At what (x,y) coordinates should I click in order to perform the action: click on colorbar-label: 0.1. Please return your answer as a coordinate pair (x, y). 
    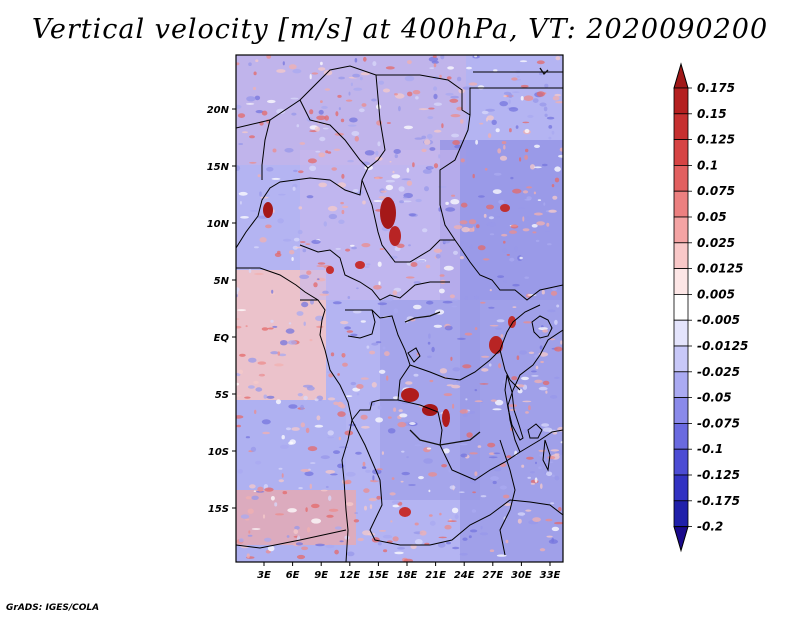
    Looking at the image, I should click on (707, 165).